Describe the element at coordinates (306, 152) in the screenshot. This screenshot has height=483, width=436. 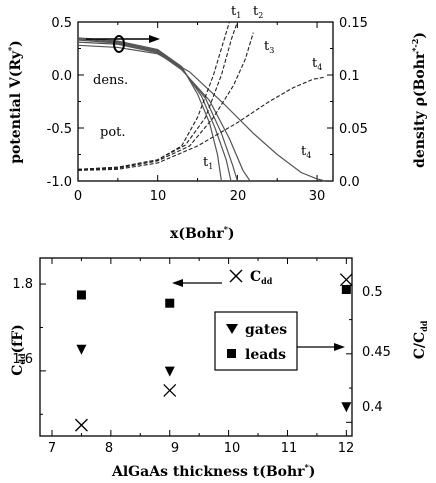
I see `annotation-t4-bottom: t4` at that location.